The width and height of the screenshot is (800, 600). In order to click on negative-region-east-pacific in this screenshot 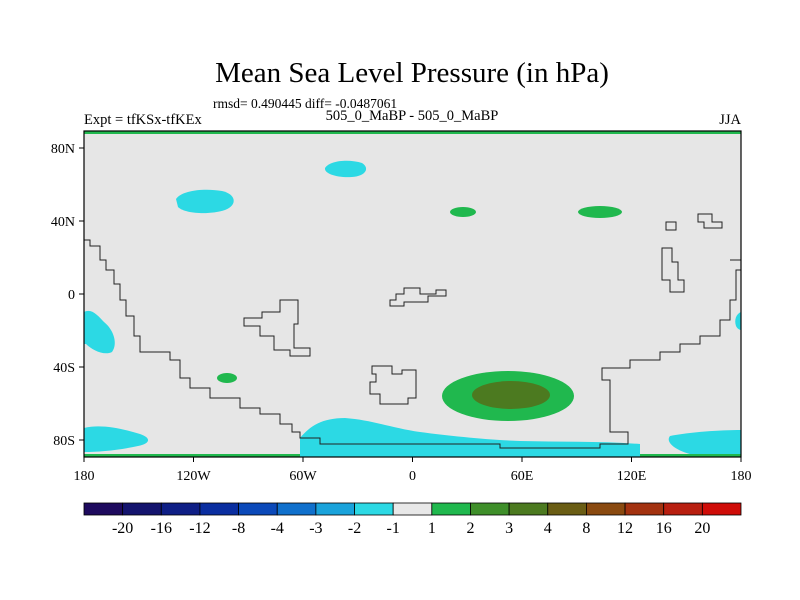, I will do `click(704, 442)`.